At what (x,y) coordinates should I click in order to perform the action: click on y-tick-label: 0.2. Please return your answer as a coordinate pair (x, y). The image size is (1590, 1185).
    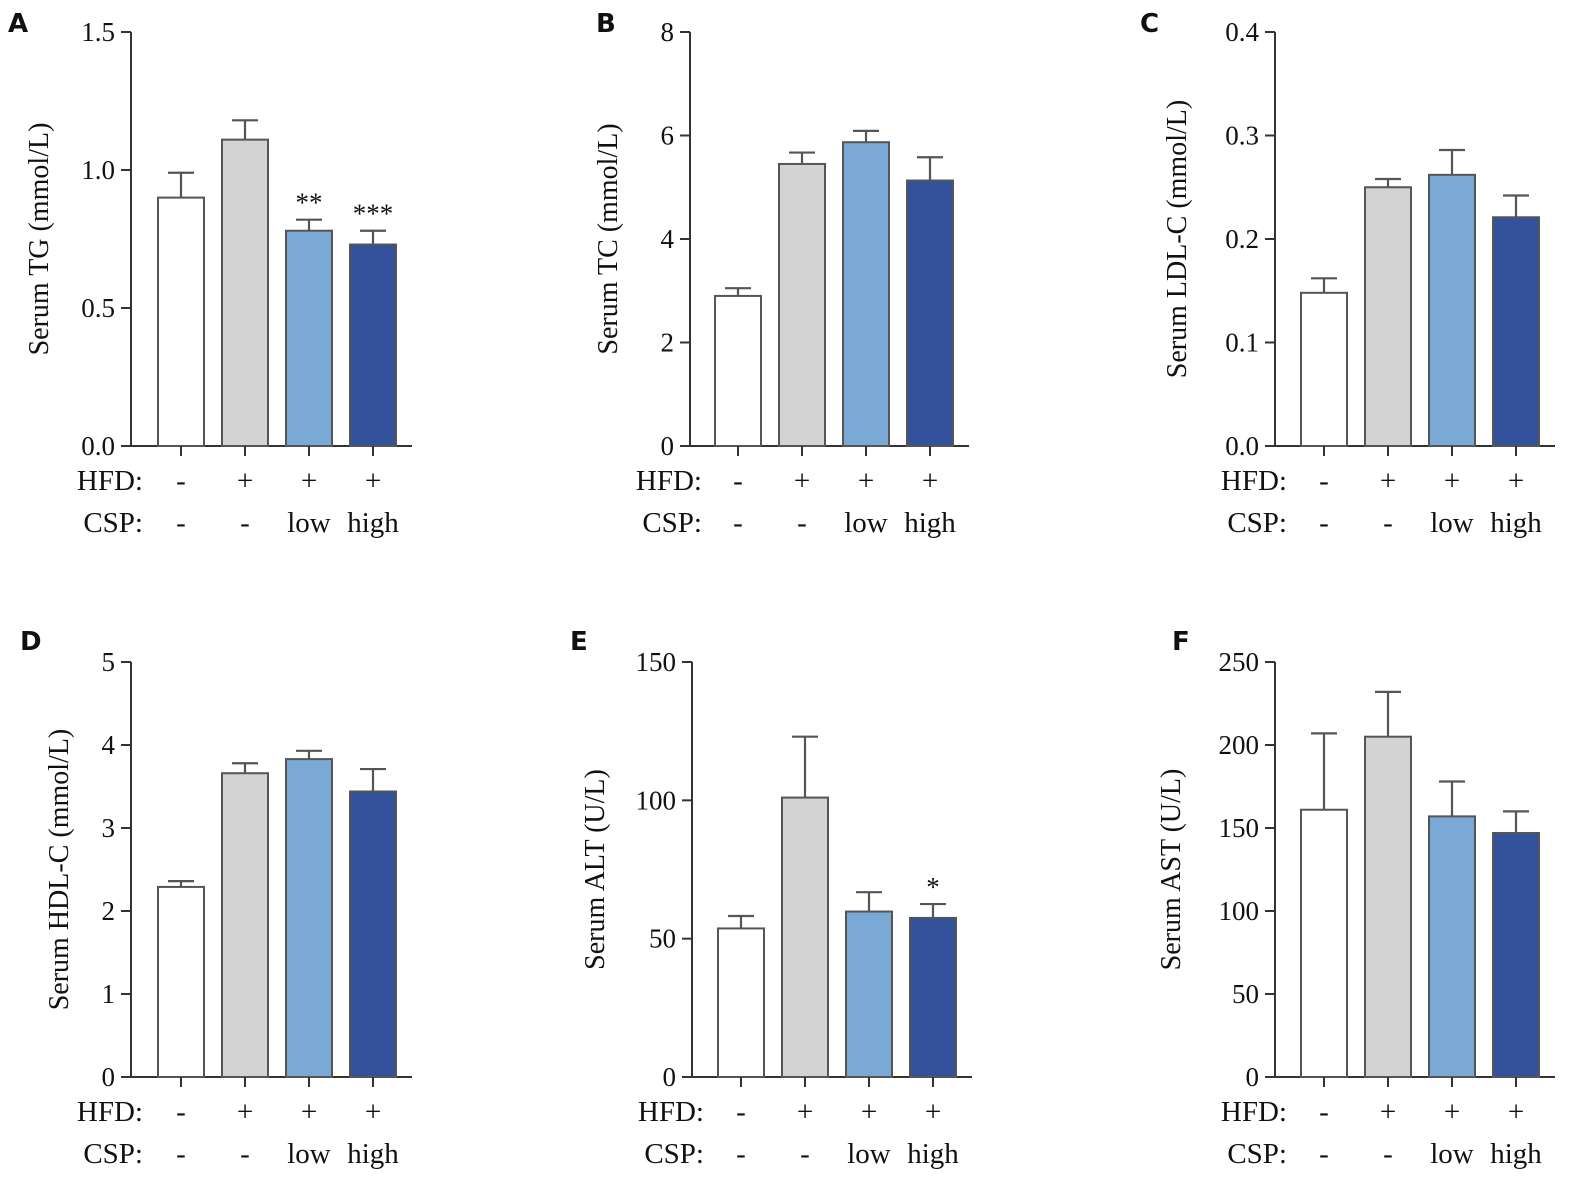
    Looking at the image, I should click on (1242, 239).